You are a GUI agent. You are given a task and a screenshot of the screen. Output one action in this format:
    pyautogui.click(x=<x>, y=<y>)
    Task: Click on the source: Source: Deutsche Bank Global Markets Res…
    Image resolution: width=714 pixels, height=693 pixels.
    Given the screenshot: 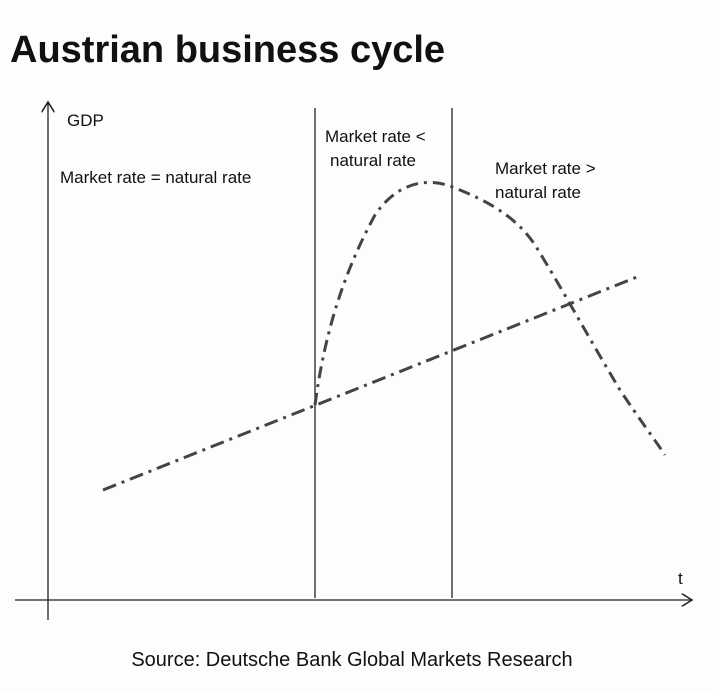 What is the action you would take?
    pyautogui.click(x=351, y=660)
    